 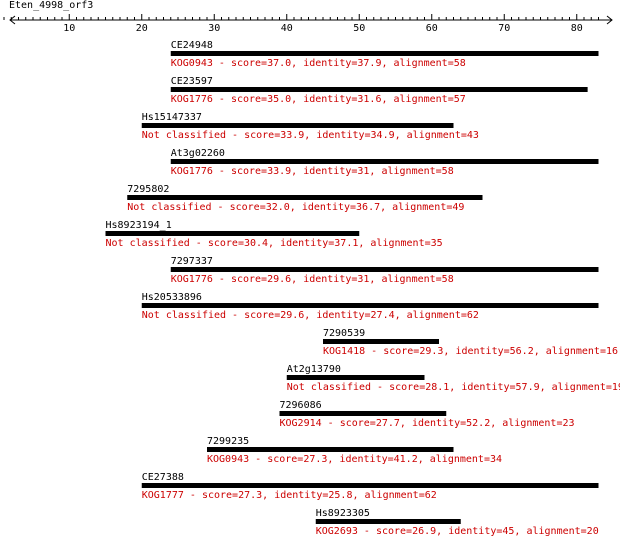 What do you see at coordinates (359, 28) in the screenshot?
I see `axis-tick-label: 50` at bounding box center [359, 28].